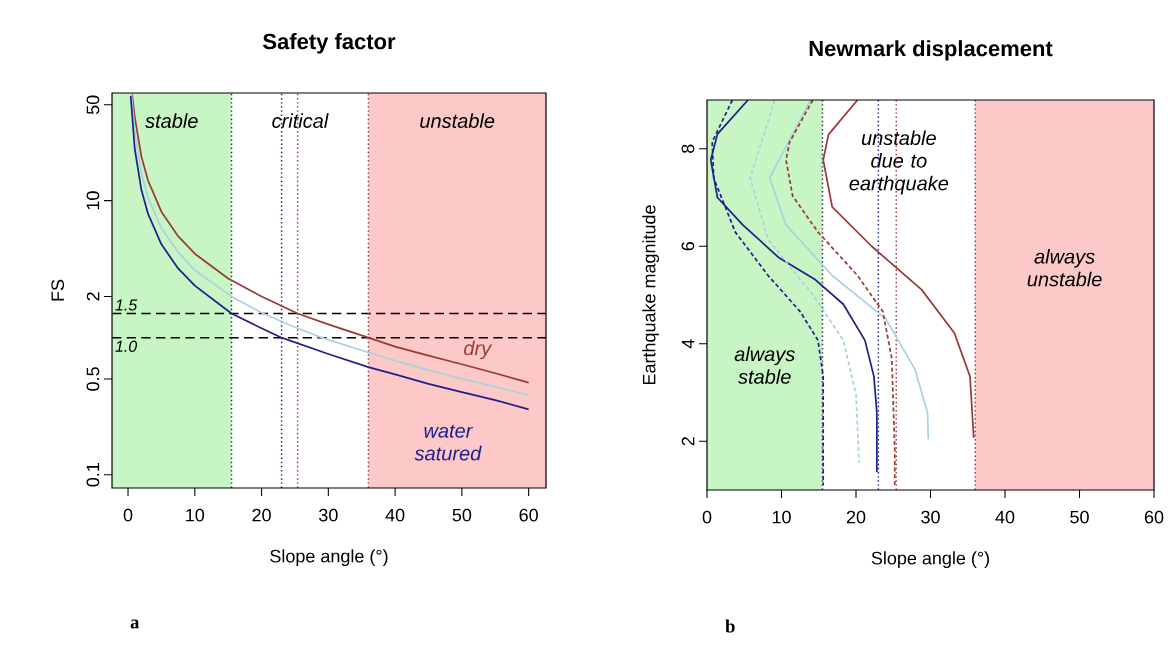 The height and width of the screenshot is (654, 1170). Describe the element at coordinates (171, 120) in the screenshot. I see `band-label: stable` at that location.